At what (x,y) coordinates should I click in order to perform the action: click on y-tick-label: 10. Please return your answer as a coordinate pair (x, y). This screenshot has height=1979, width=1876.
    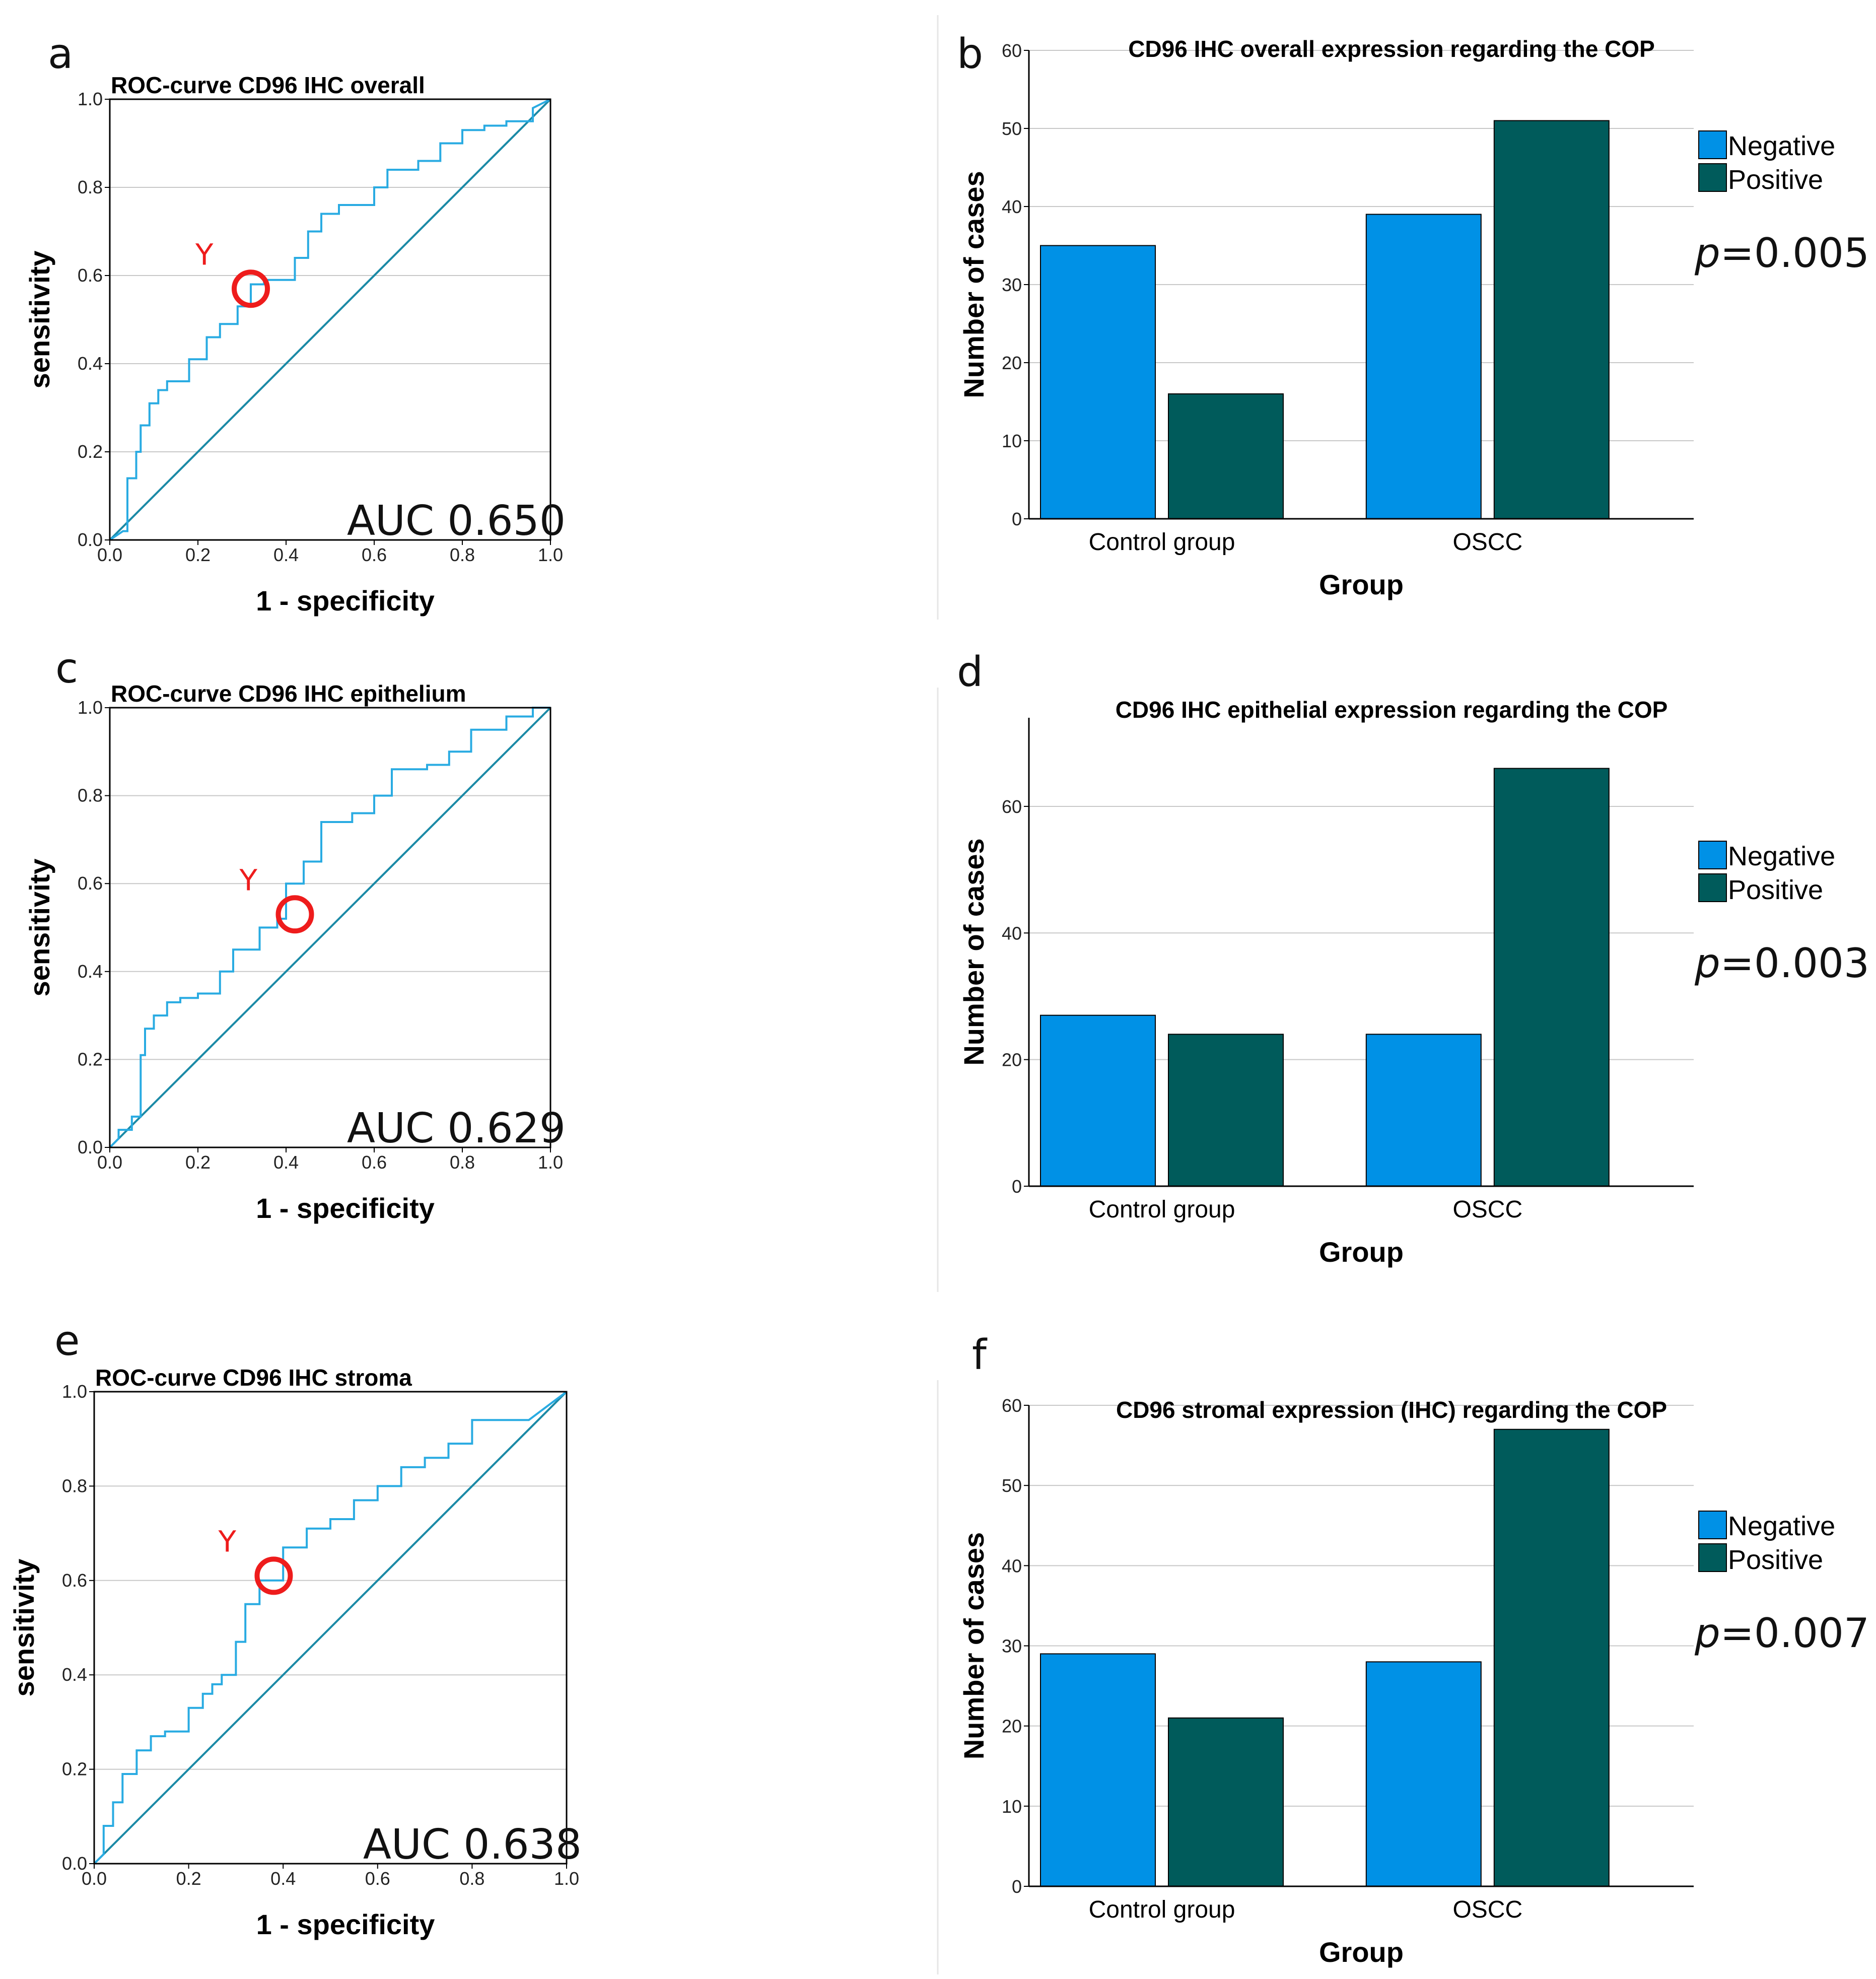
    Looking at the image, I should click on (1012, 1806).